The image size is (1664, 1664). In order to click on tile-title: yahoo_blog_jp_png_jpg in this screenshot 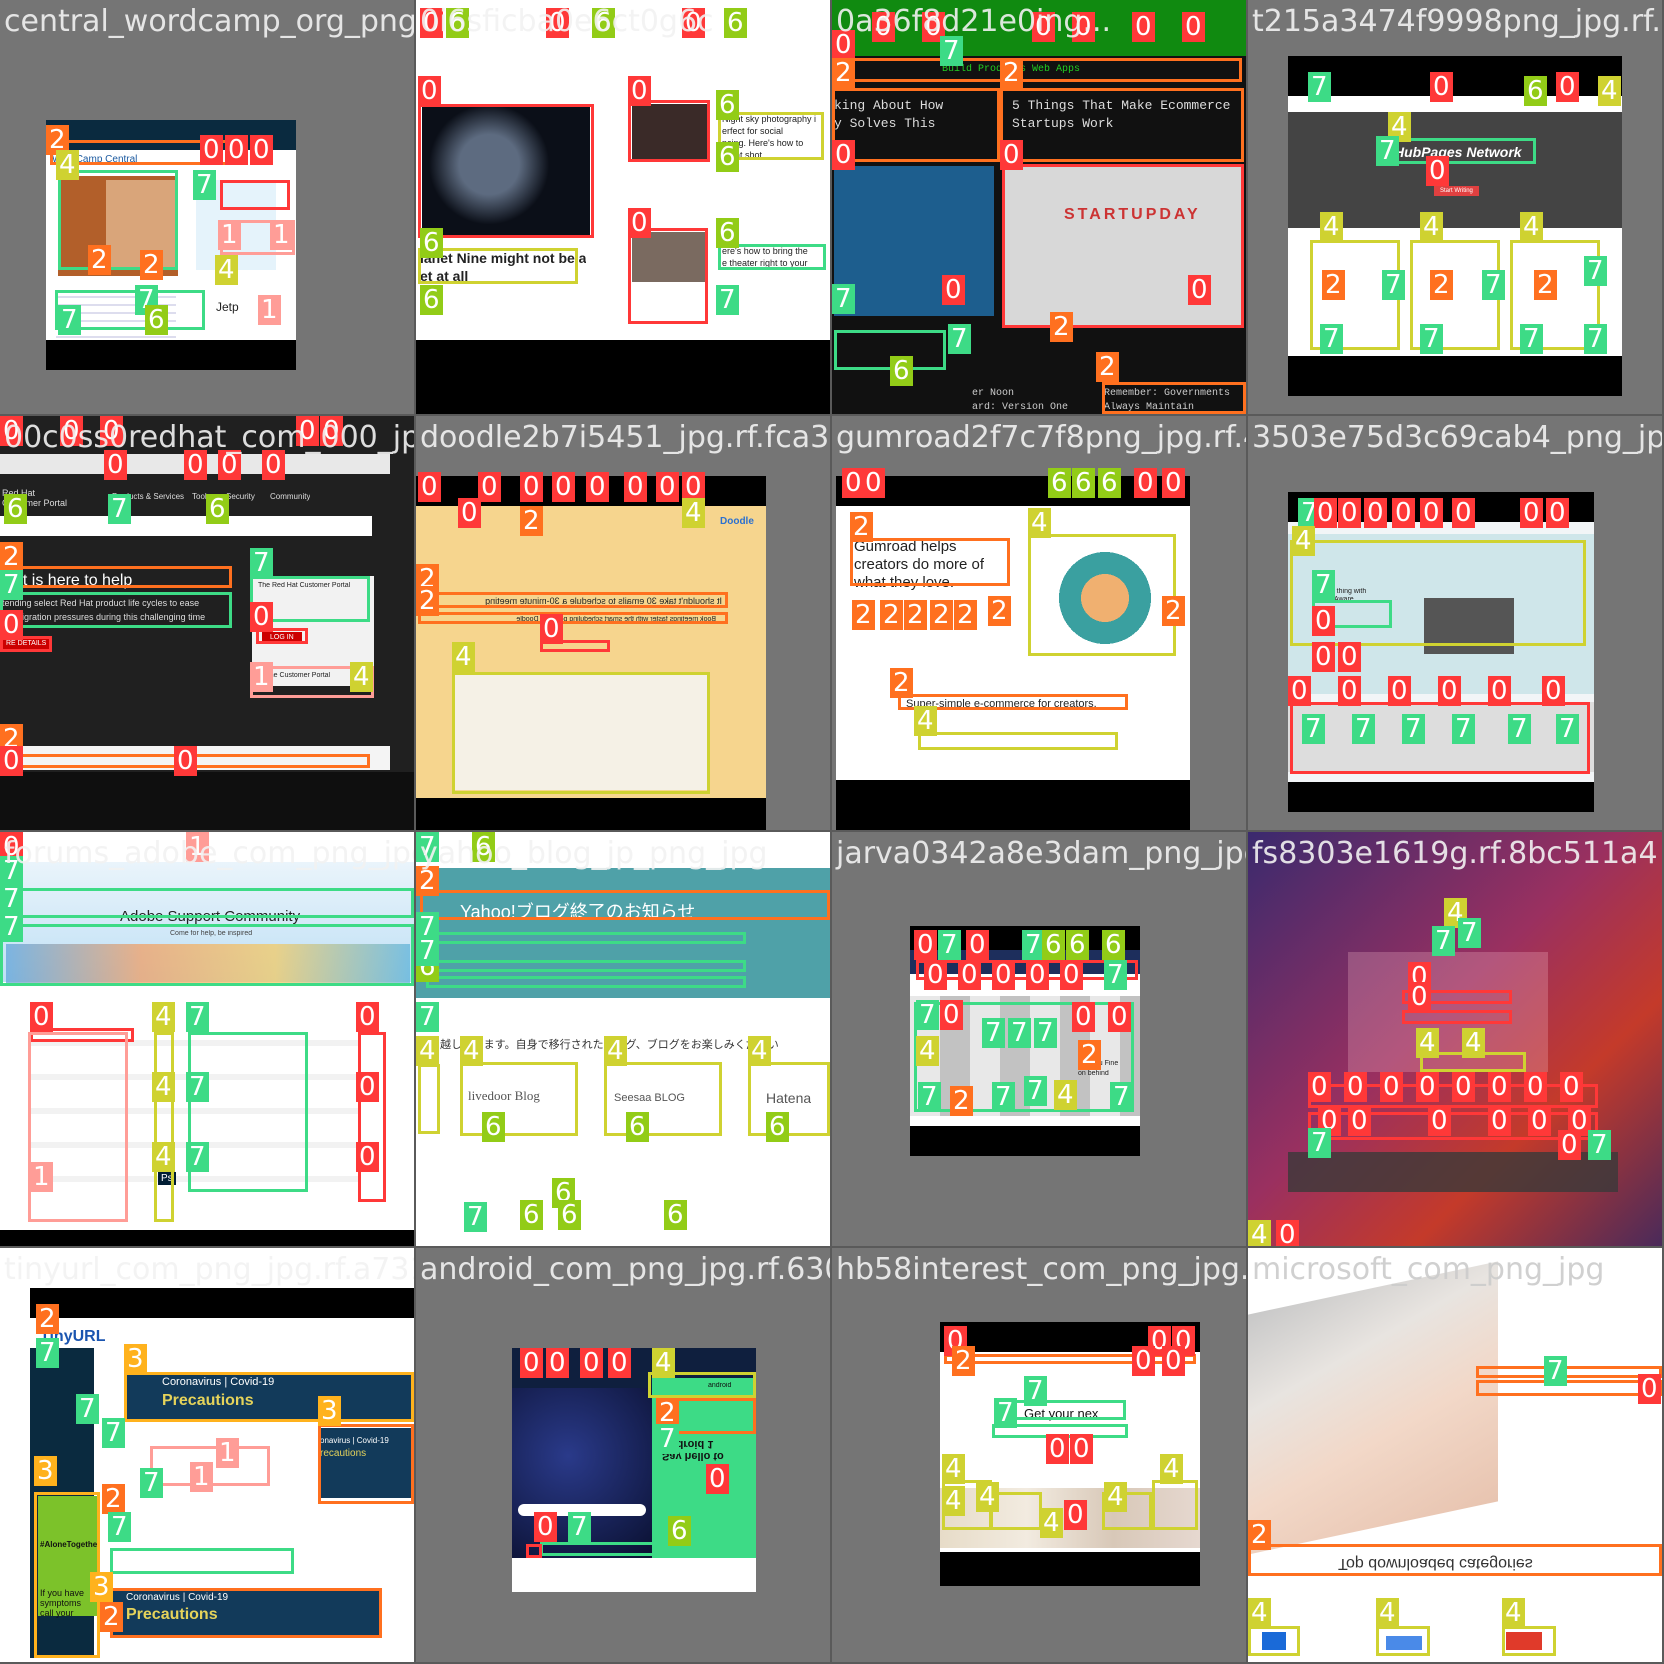, I will do `click(594, 853)`.